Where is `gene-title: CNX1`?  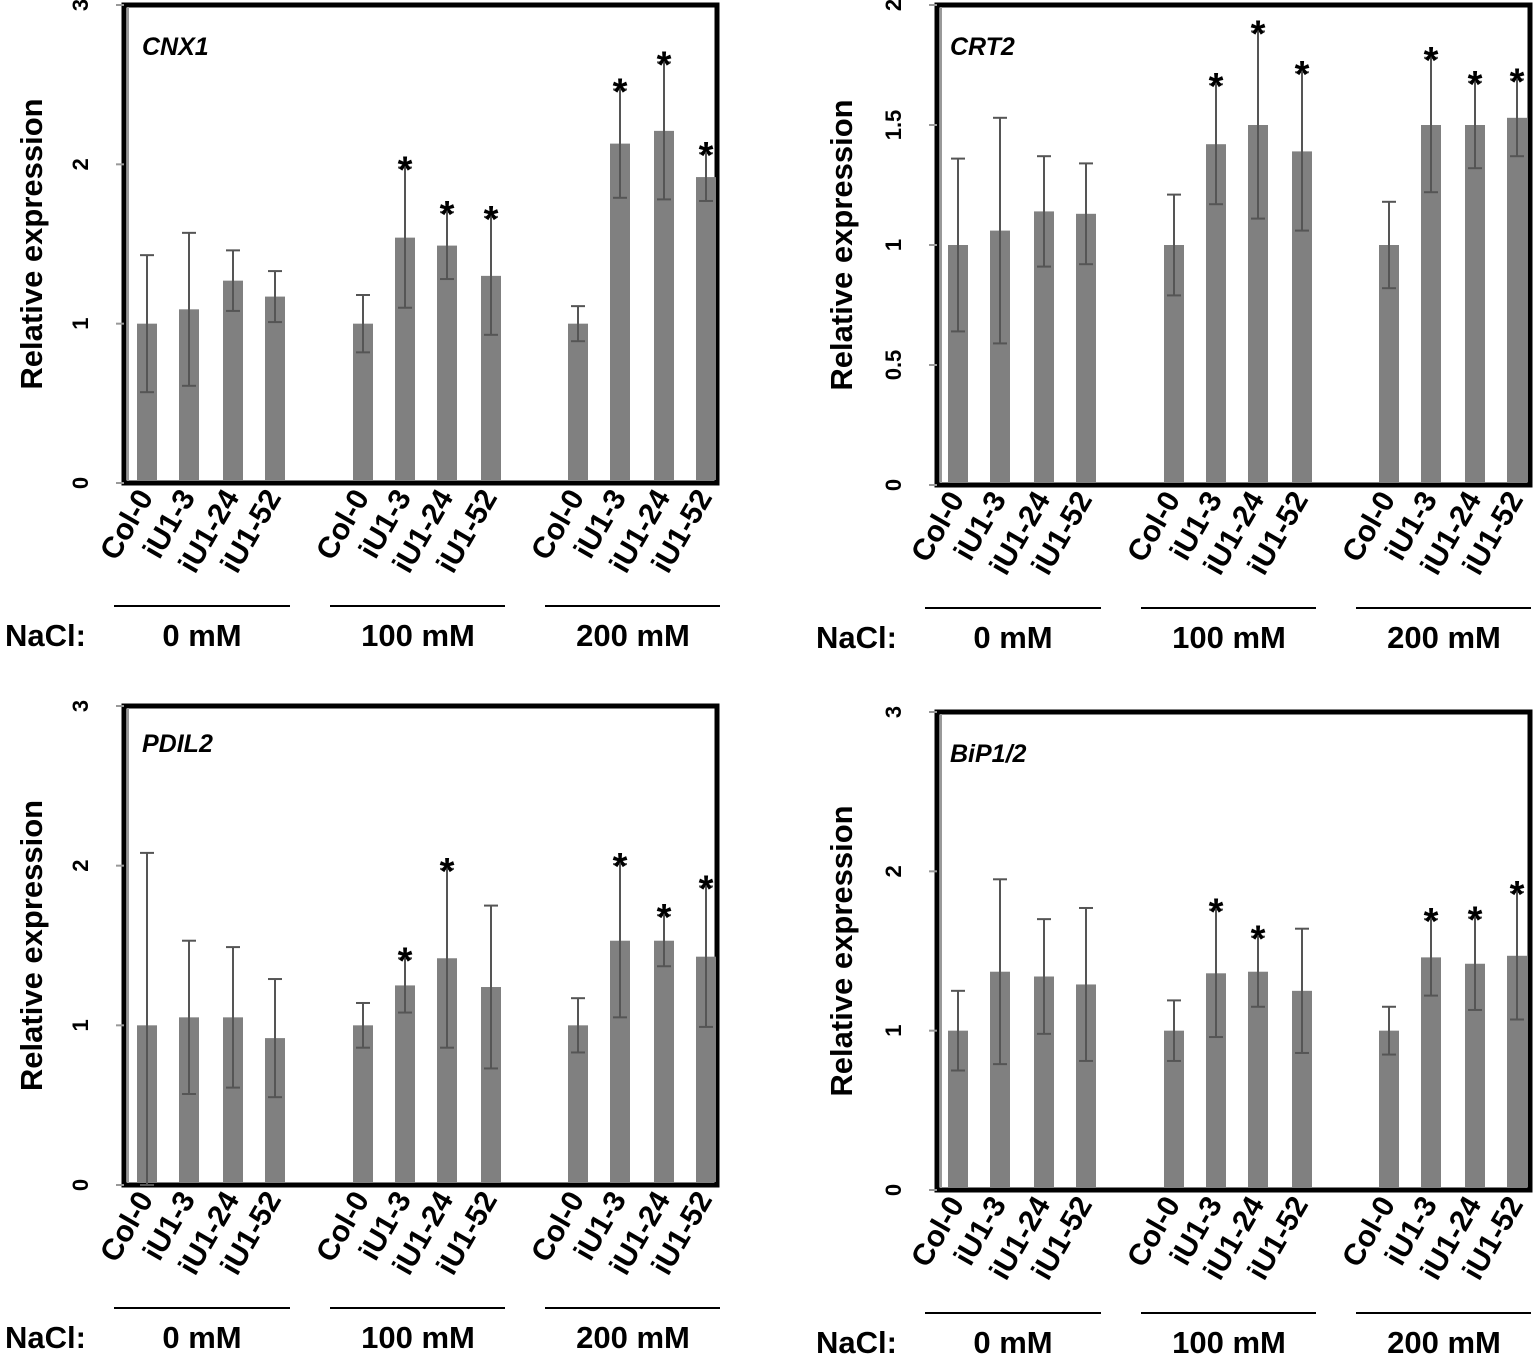
gene-title: CNX1 is located at coordinates (175, 47).